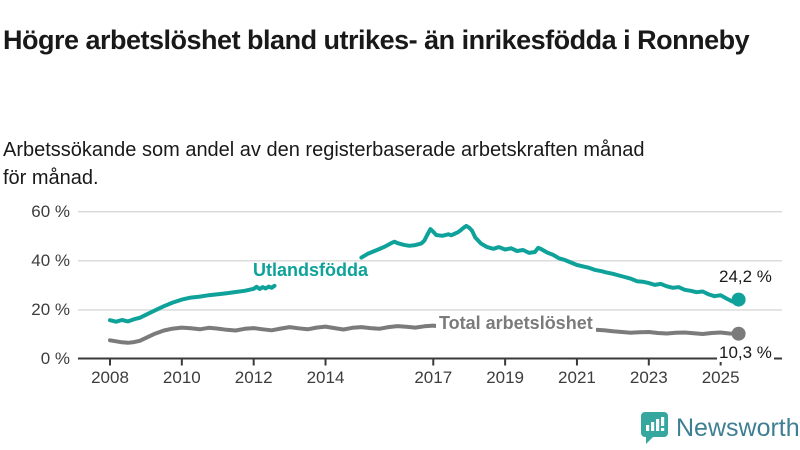 The height and width of the screenshot is (450, 800). What do you see at coordinates (648, 377) in the screenshot?
I see `x-tick-label: 2023` at bounding box center [648, 377].